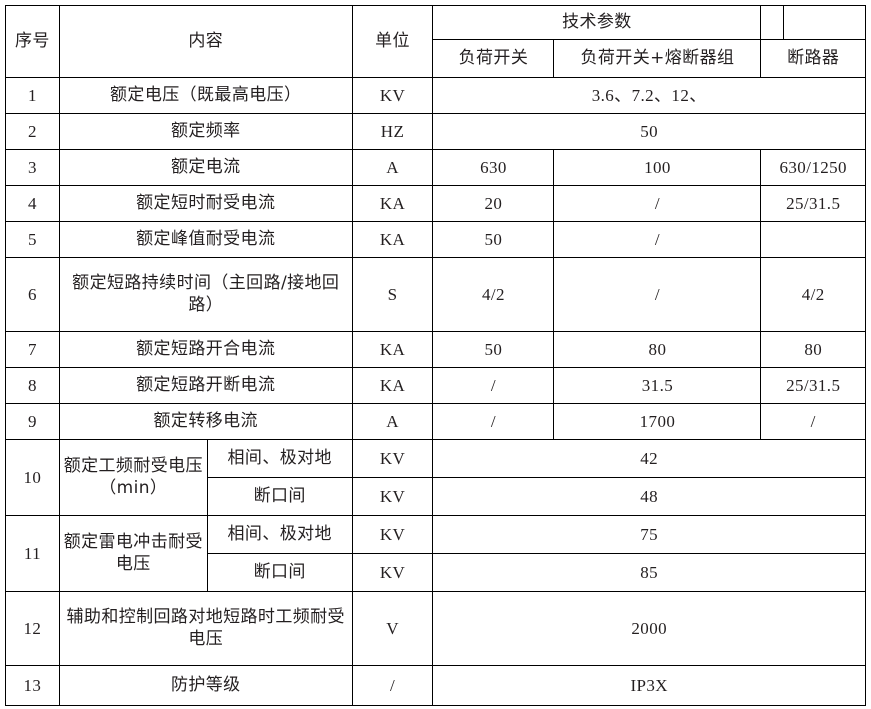 This screenshot has height=709, width=871. I want to click on table-row: 3 额定电流 A 630 100 630/1250, so click(435, 167).